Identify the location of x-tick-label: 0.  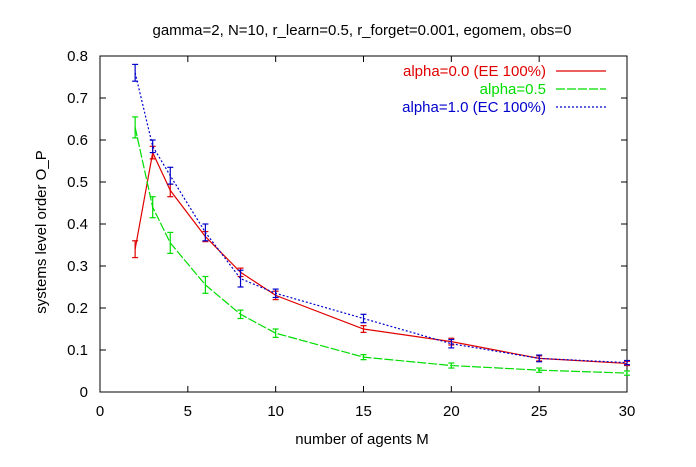
(100, 411).